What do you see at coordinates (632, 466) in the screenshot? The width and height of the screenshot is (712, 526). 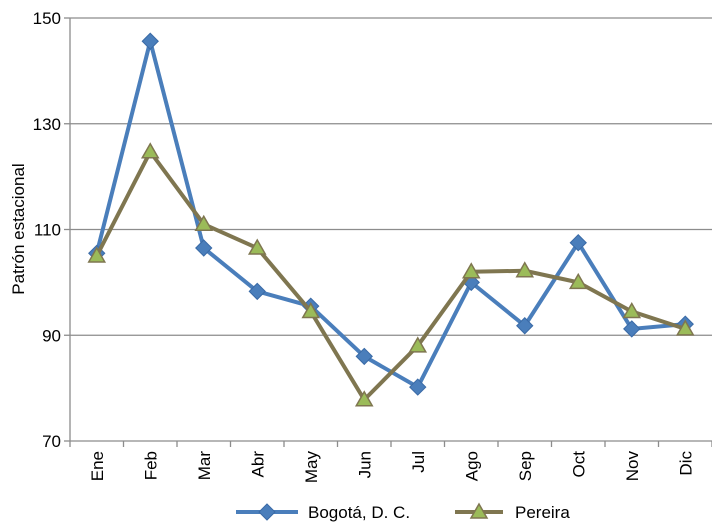 I see `x-tick-label: Nov` at bounding box center [632, 466].